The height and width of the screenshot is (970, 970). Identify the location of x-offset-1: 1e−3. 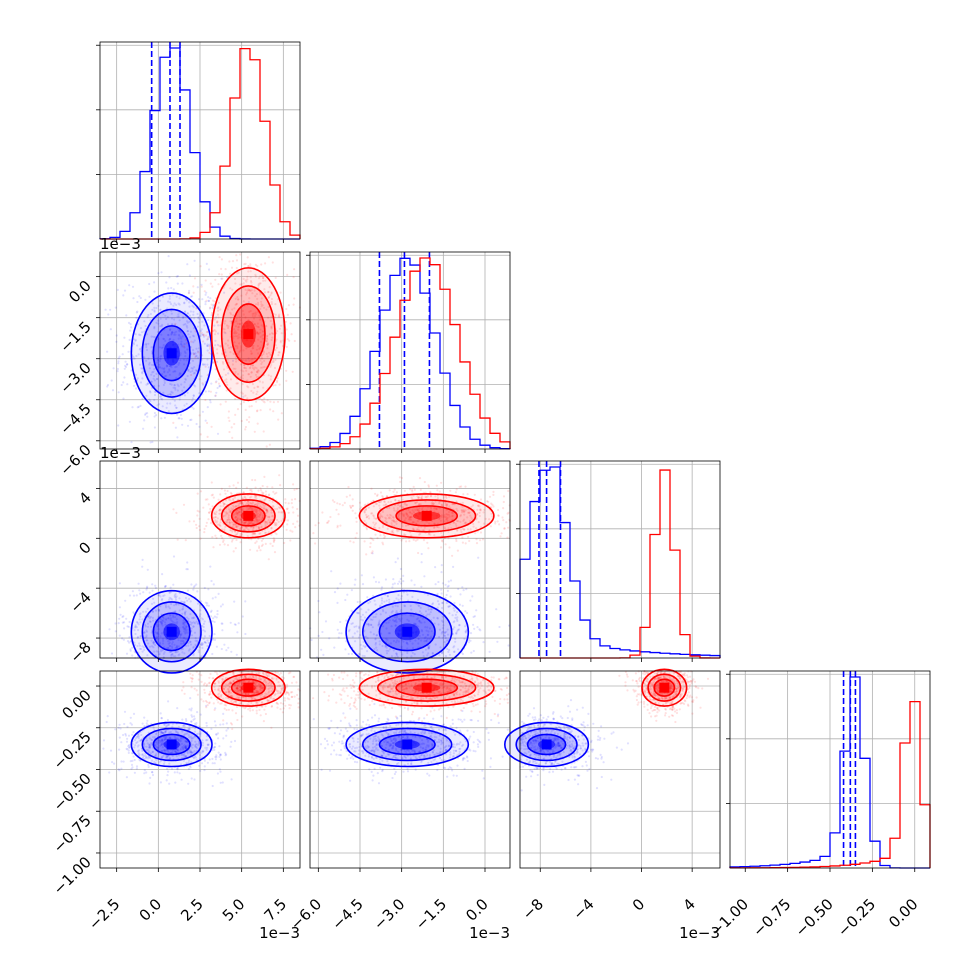
(489, 933).